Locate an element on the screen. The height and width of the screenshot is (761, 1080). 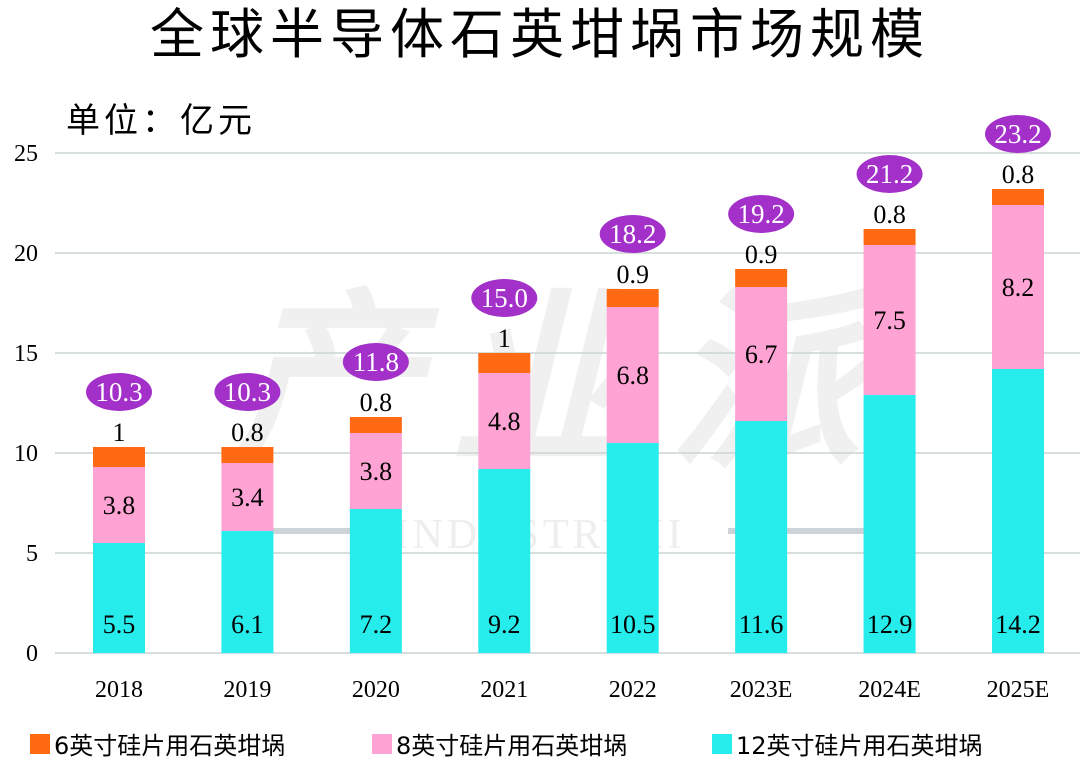
data-label-8inch-2020: 3.8 is located at coordinates (376, 471).